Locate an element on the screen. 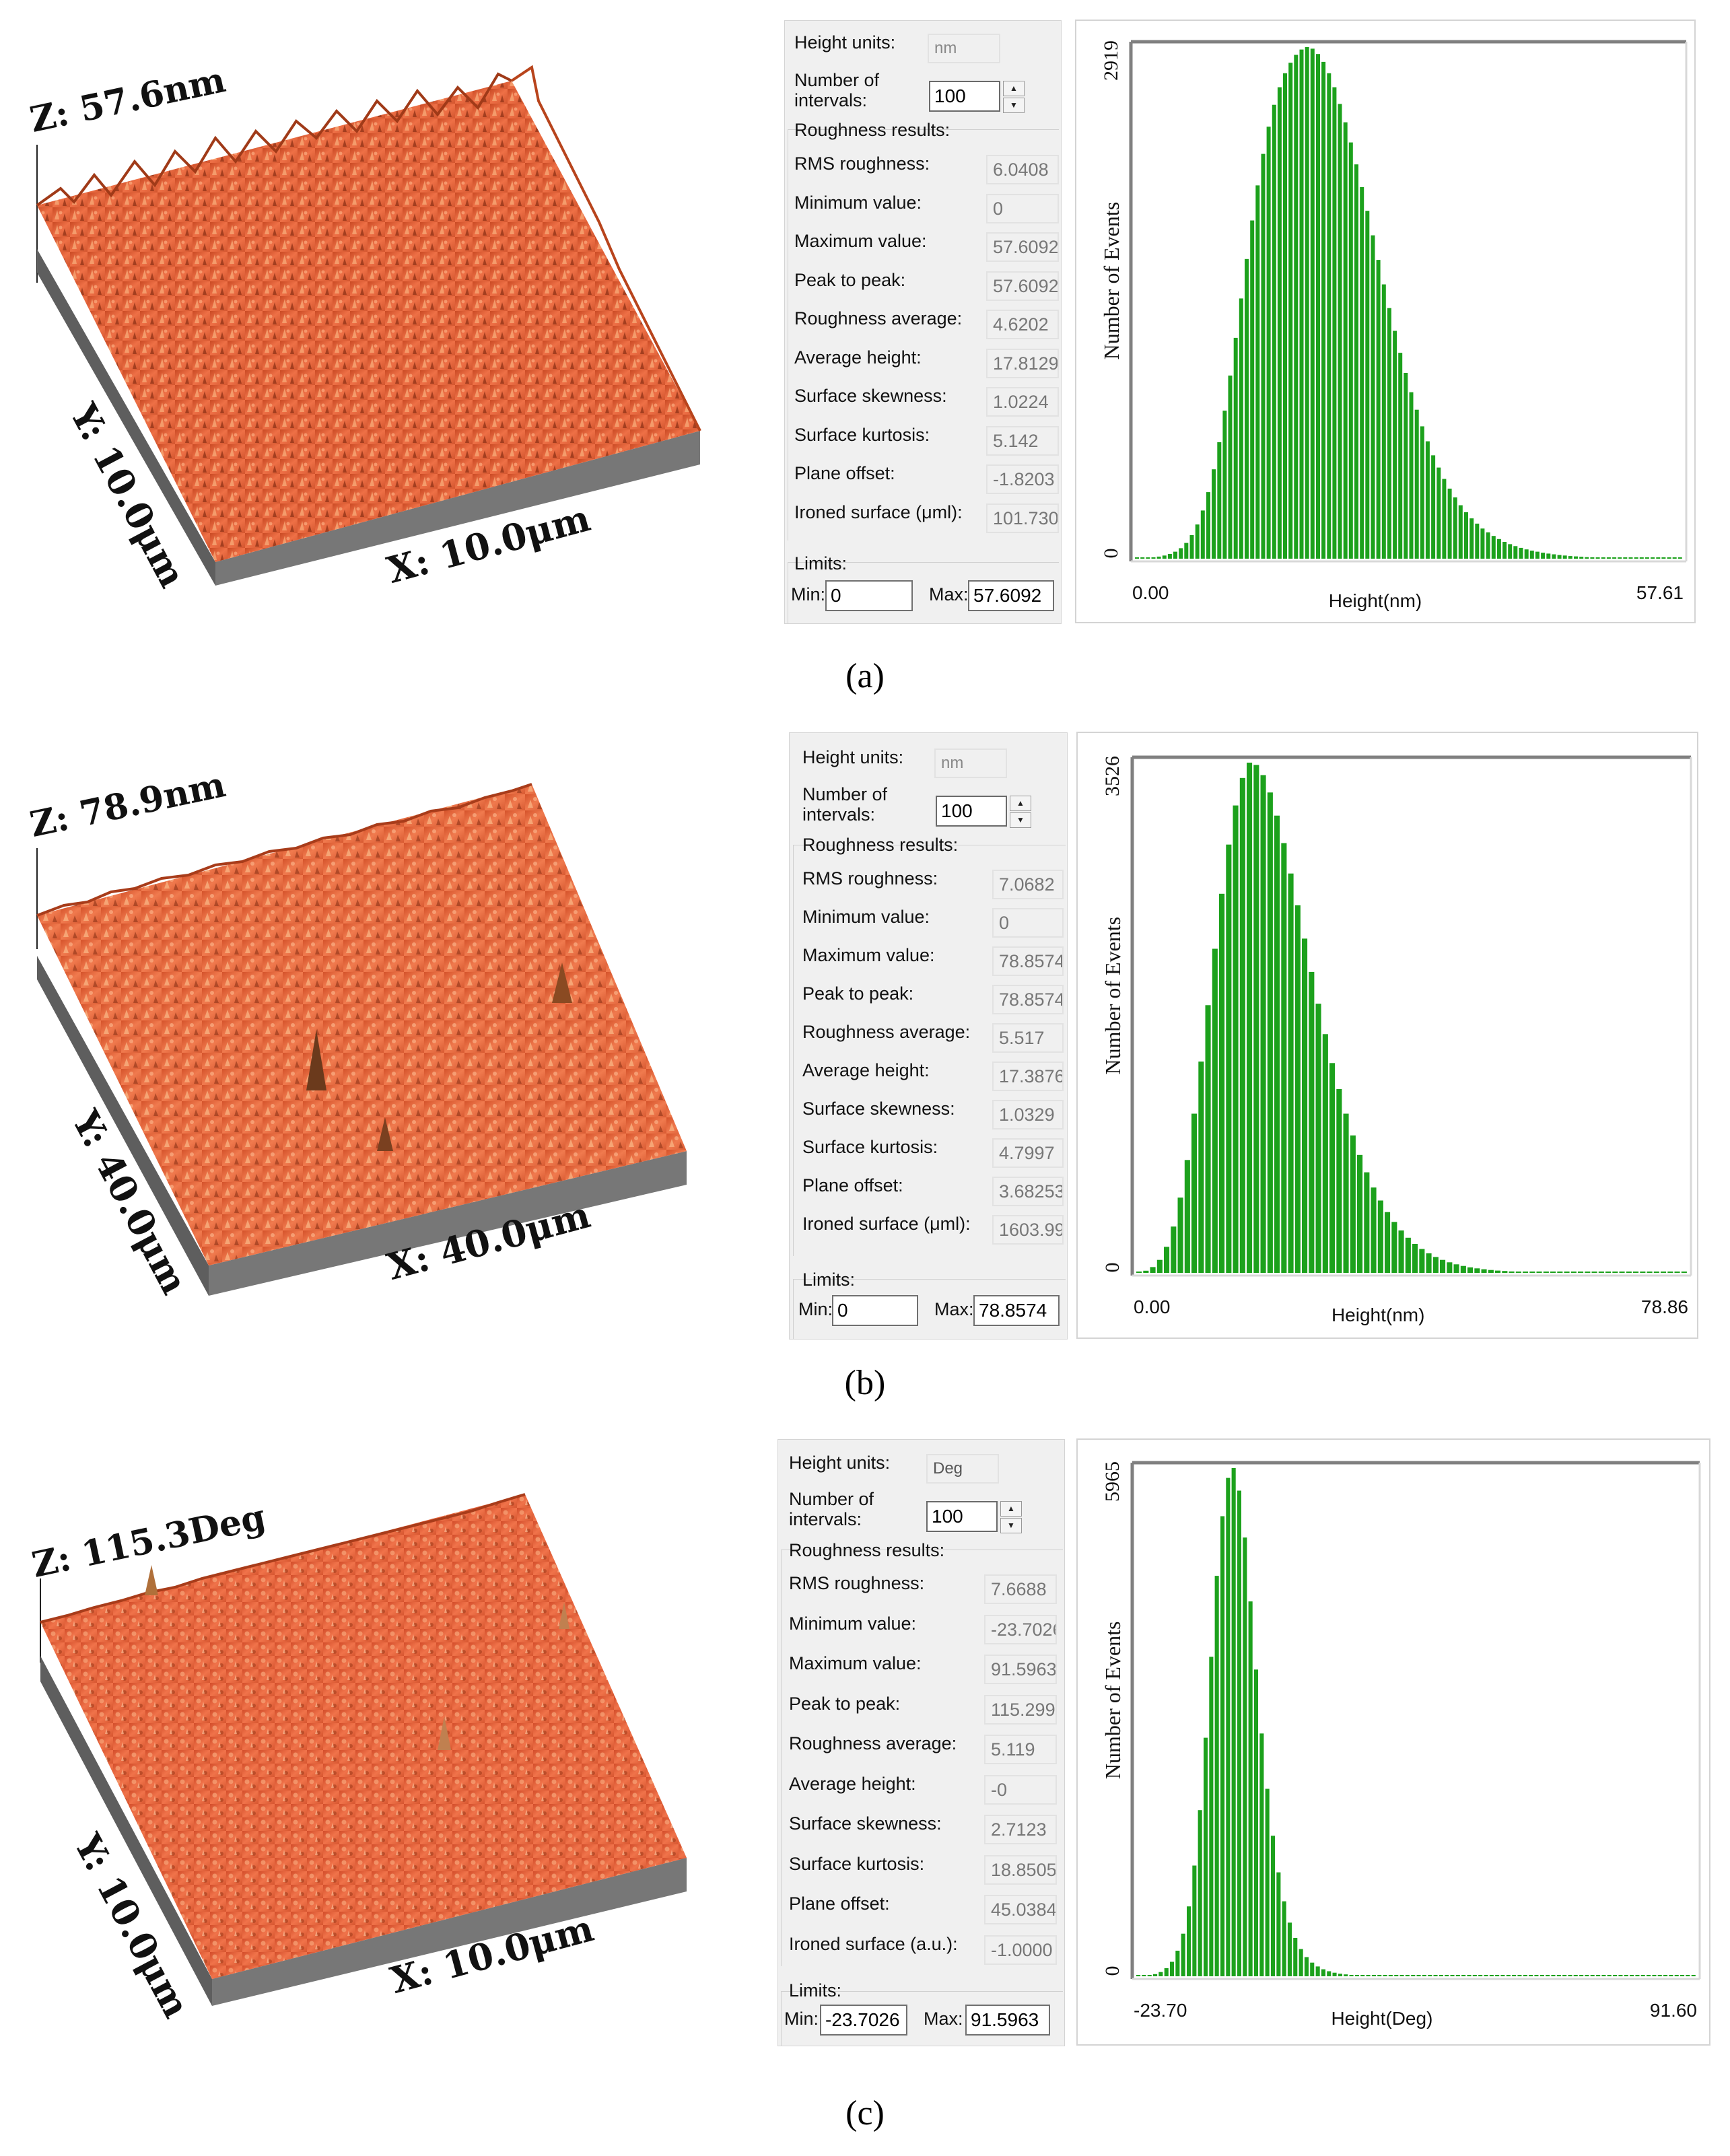 This screenshot has height=2156, width=1730. x-min-label: 0.00 is located at coordinates (1150, 592).